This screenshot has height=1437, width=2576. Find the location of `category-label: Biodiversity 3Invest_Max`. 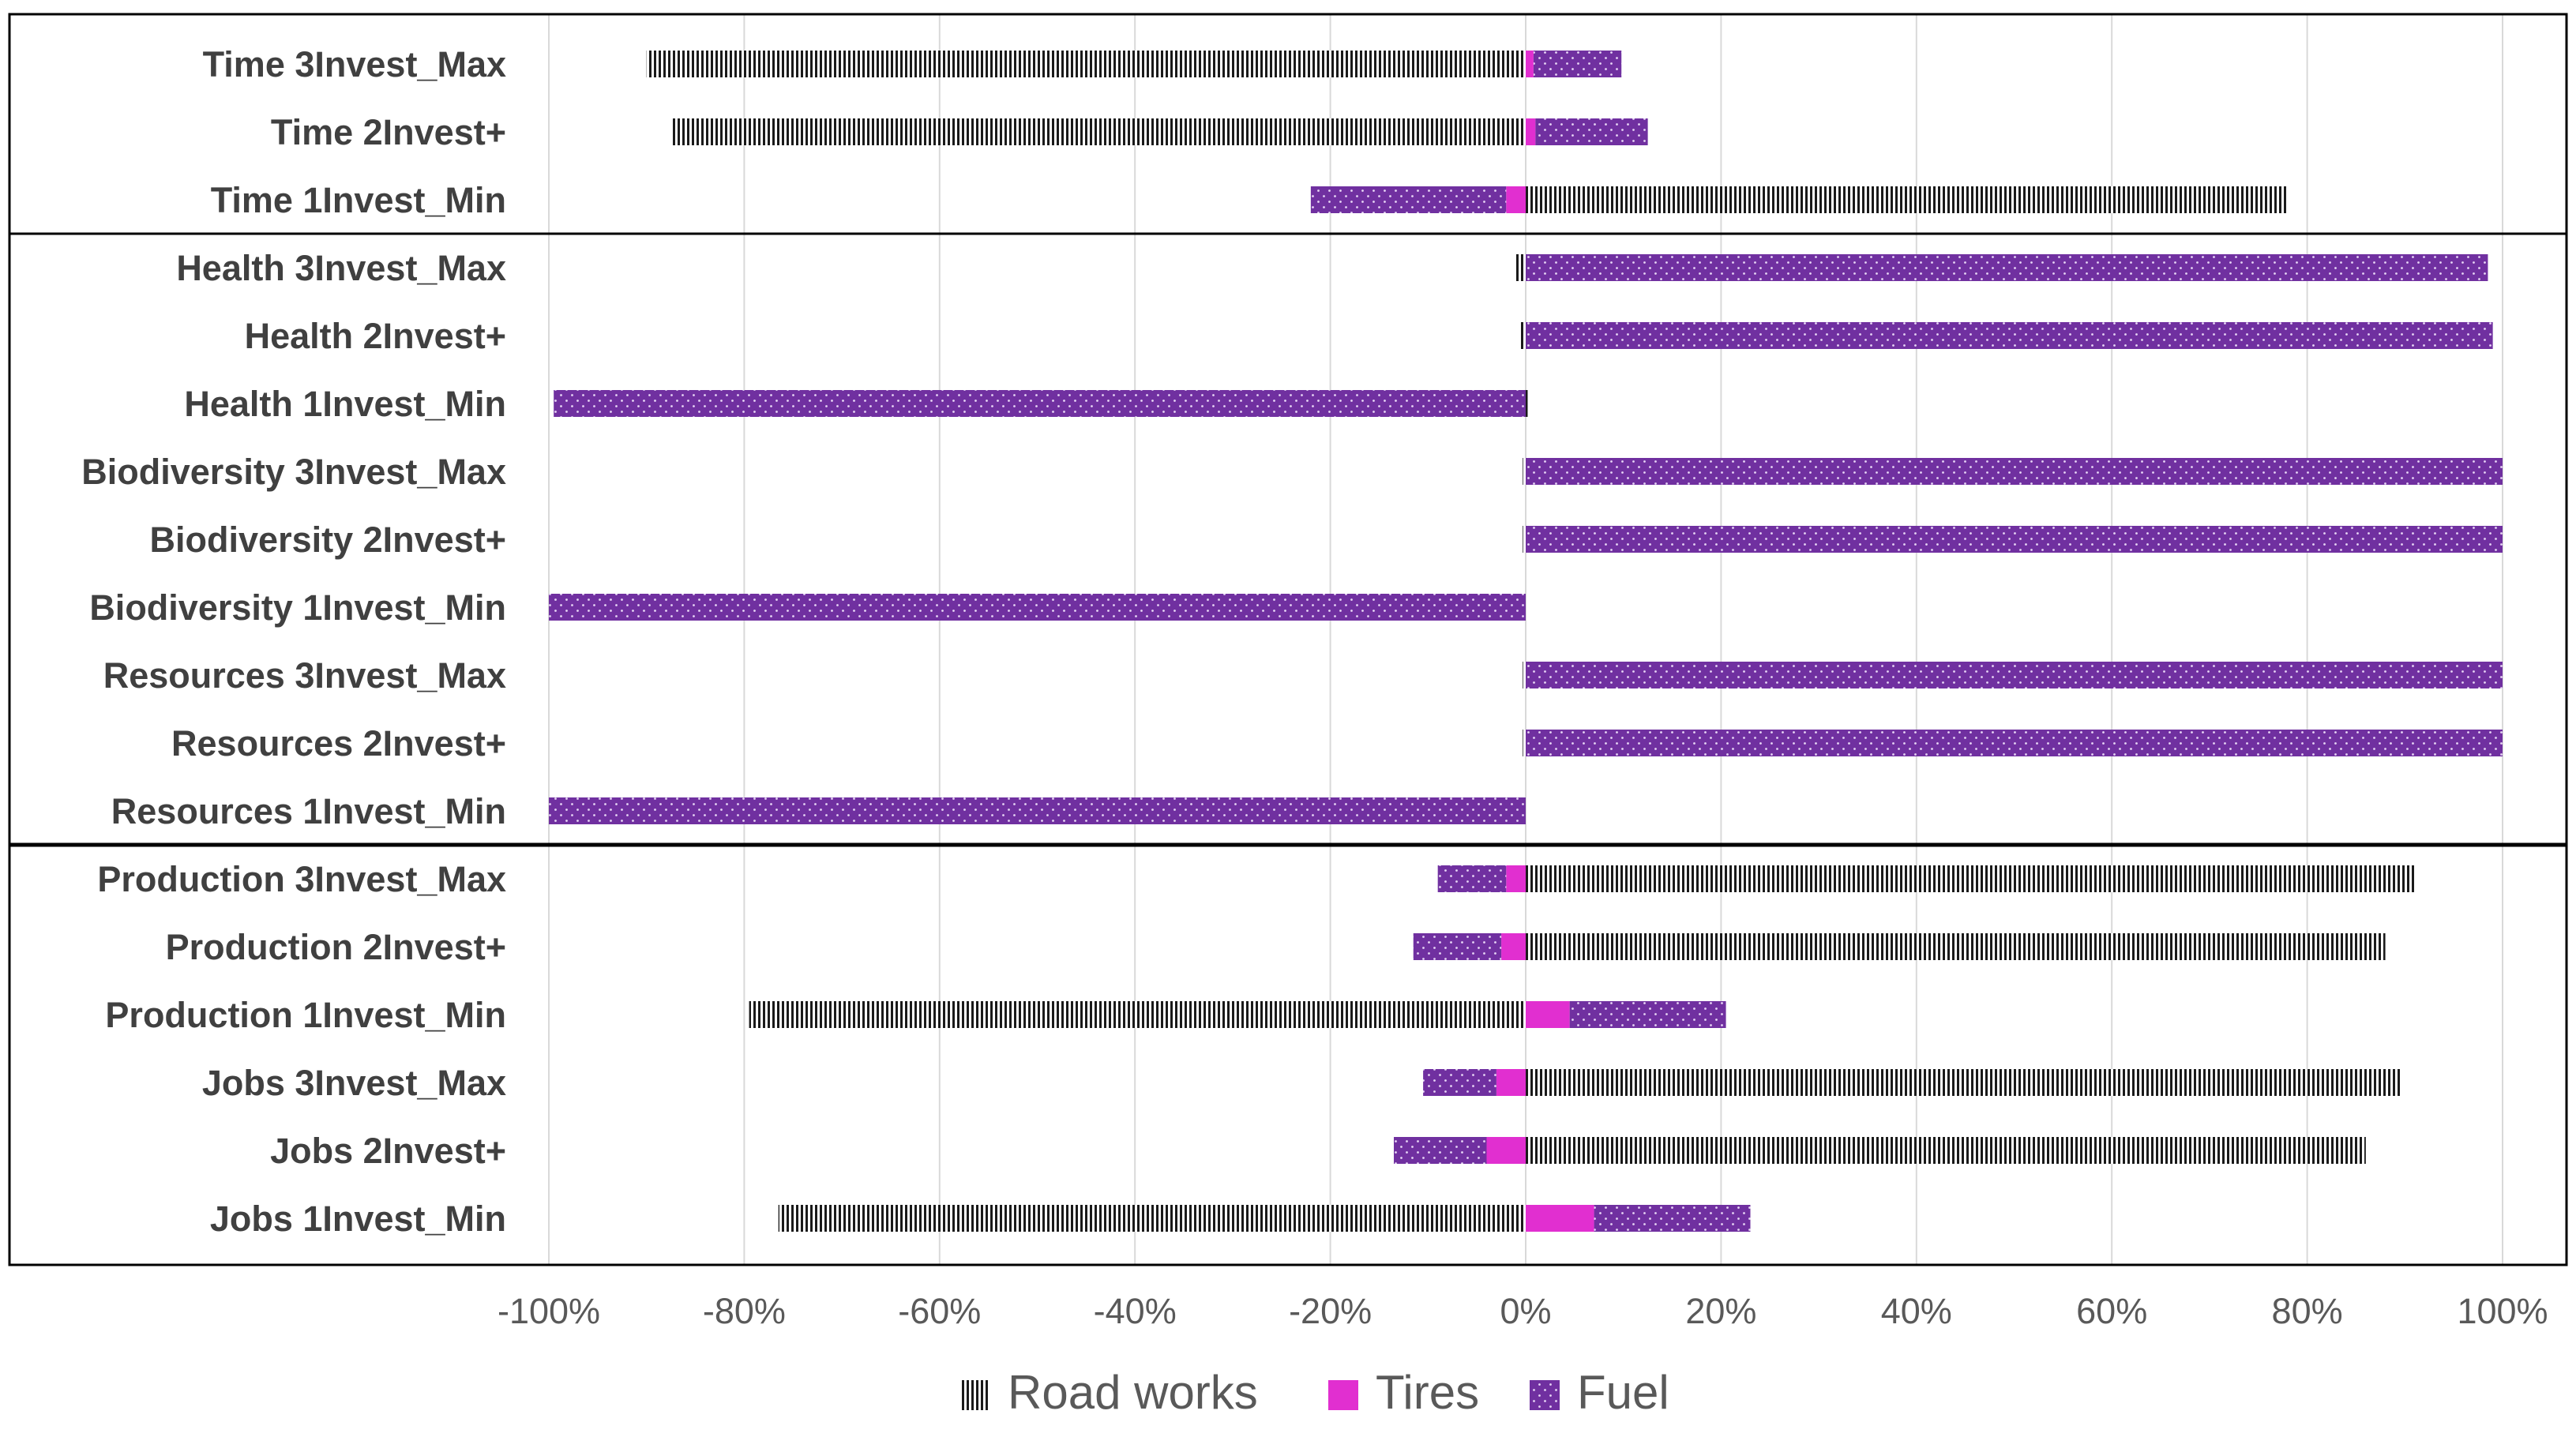

category-label: Biodiversity 3Invest_Max is located at coordinates (293, 472).